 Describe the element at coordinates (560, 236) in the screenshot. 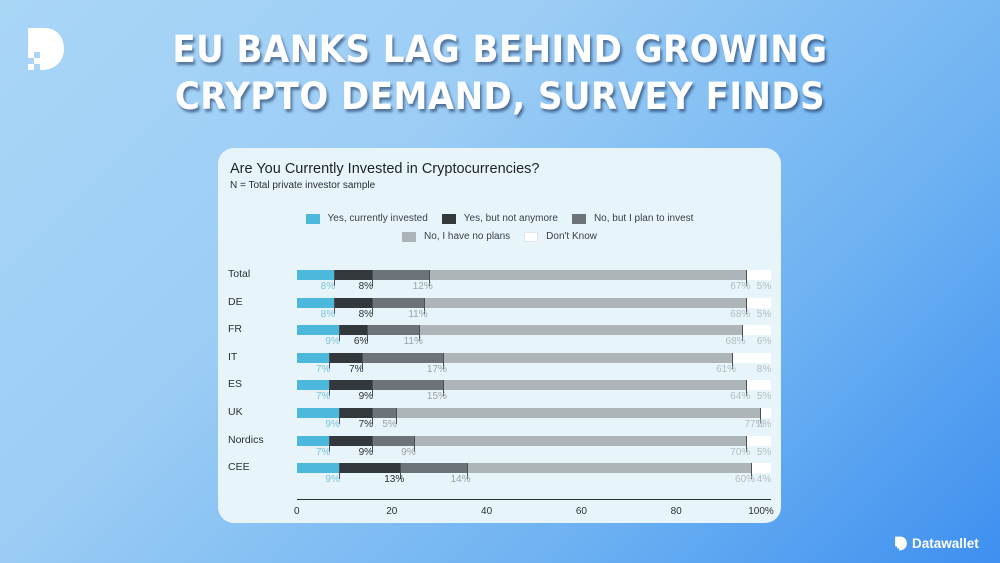

I see `legend-item: Don't Know` at that location.